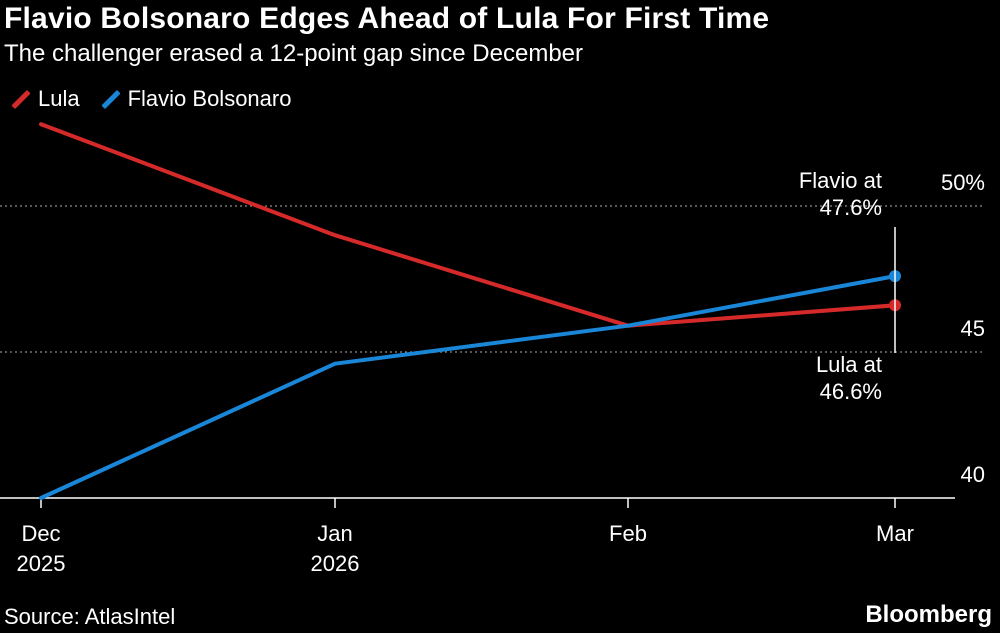 The image size is (1000, 633). Describe the element at coordinates (928, 614) in the screenshot. I see `bloomberg-logo: Bloomberg` at that location.